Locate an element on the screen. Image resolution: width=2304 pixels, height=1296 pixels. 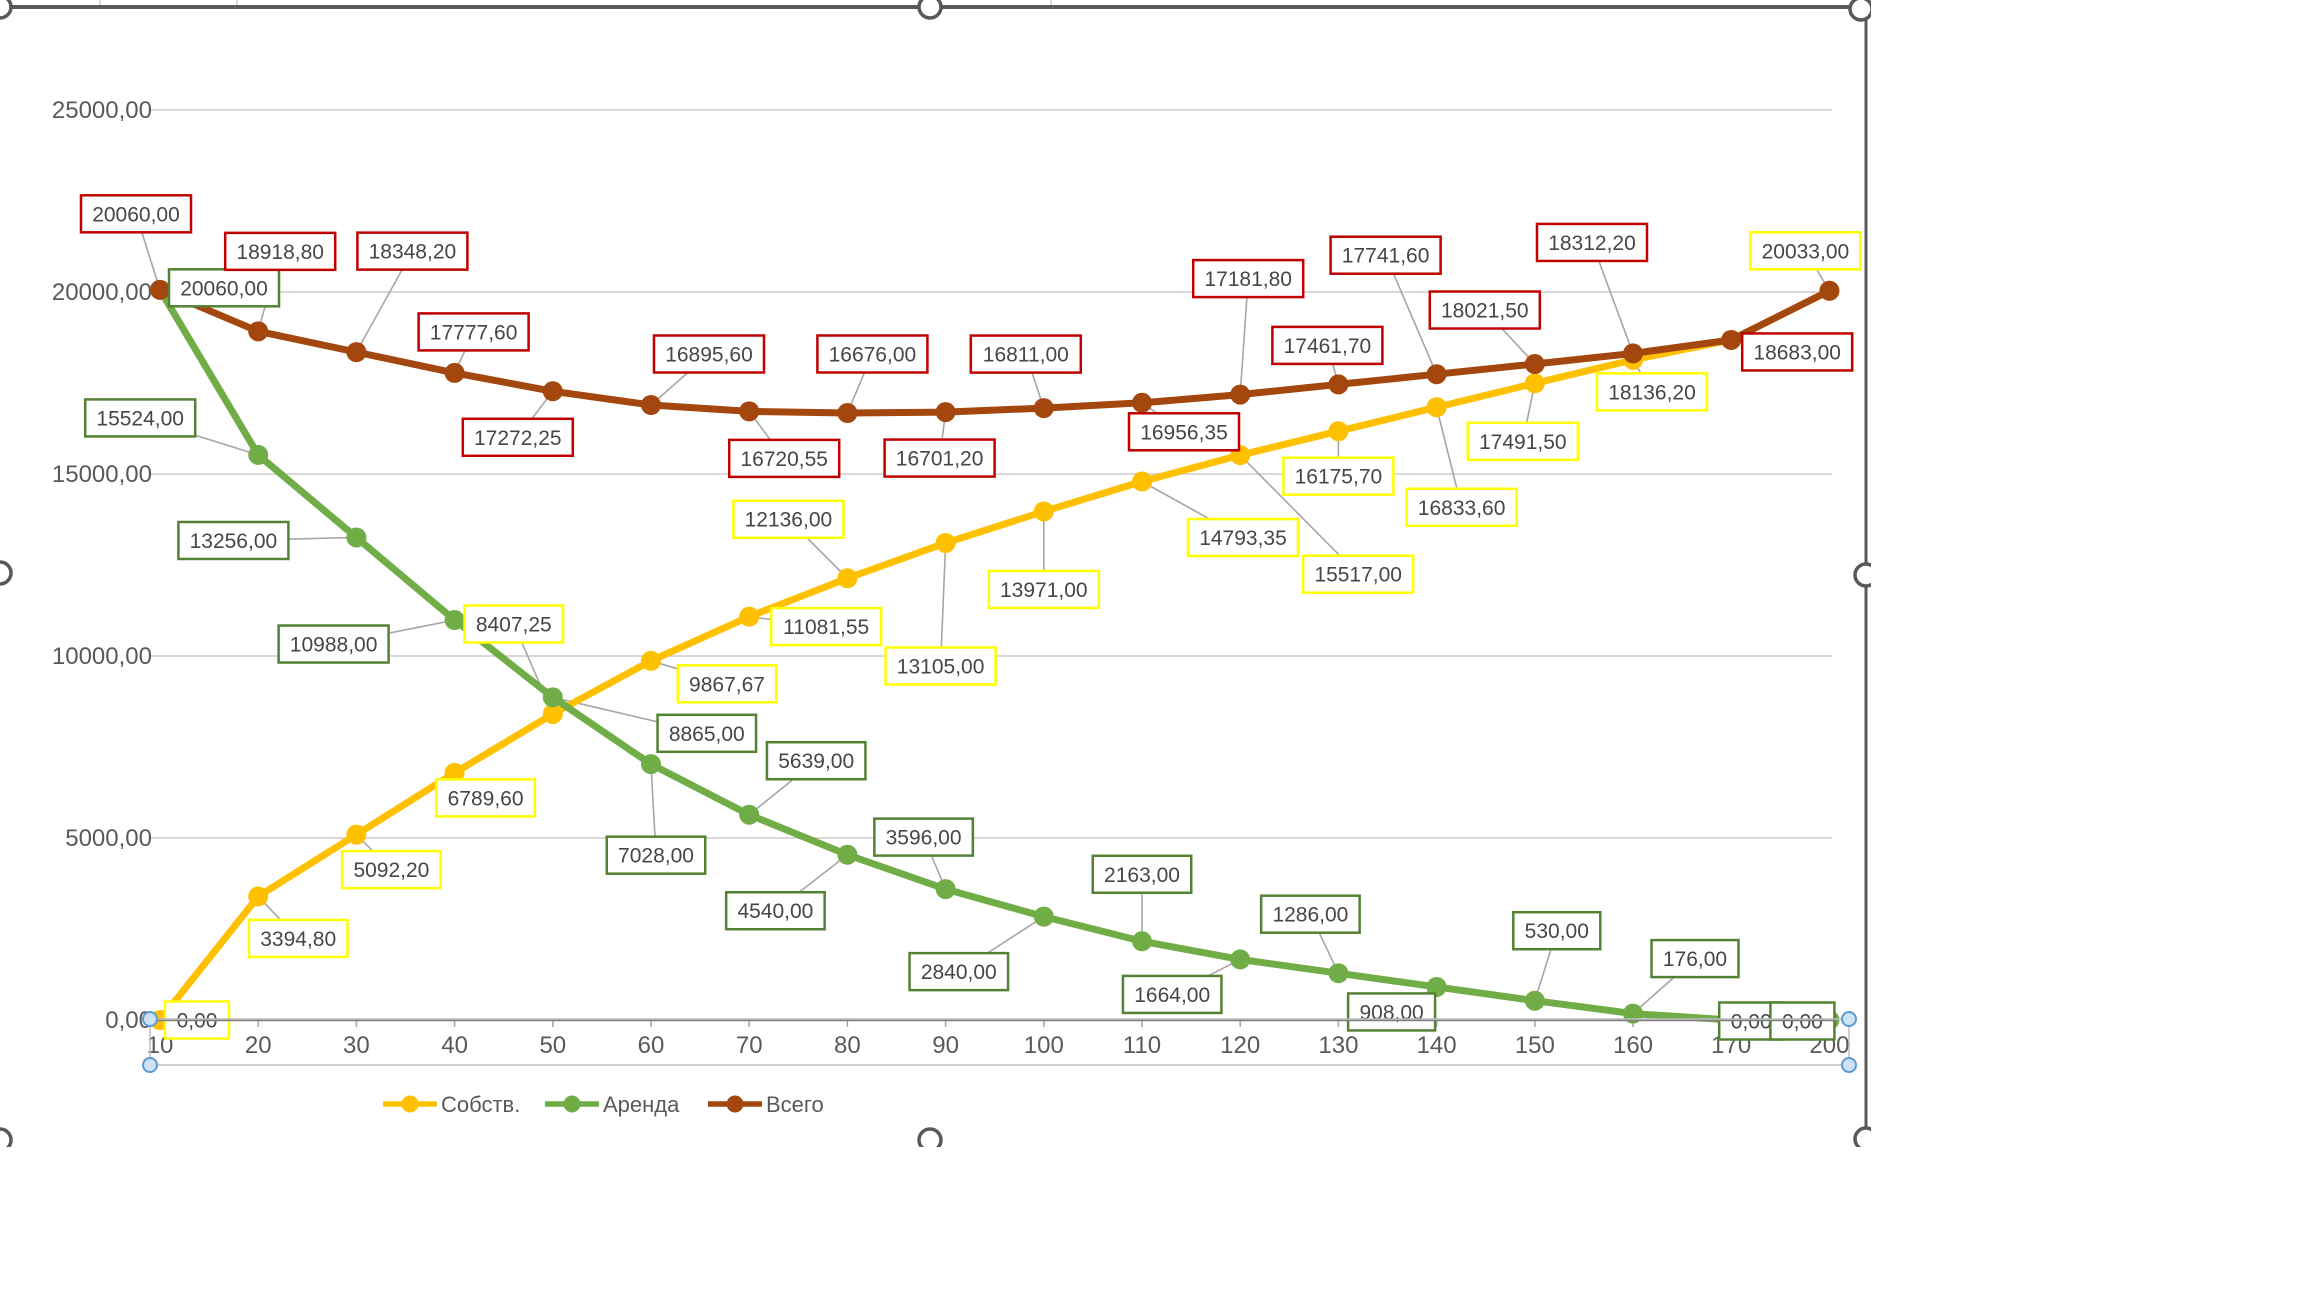
data-label: 18348,20 is located at coordinates (412, 251).